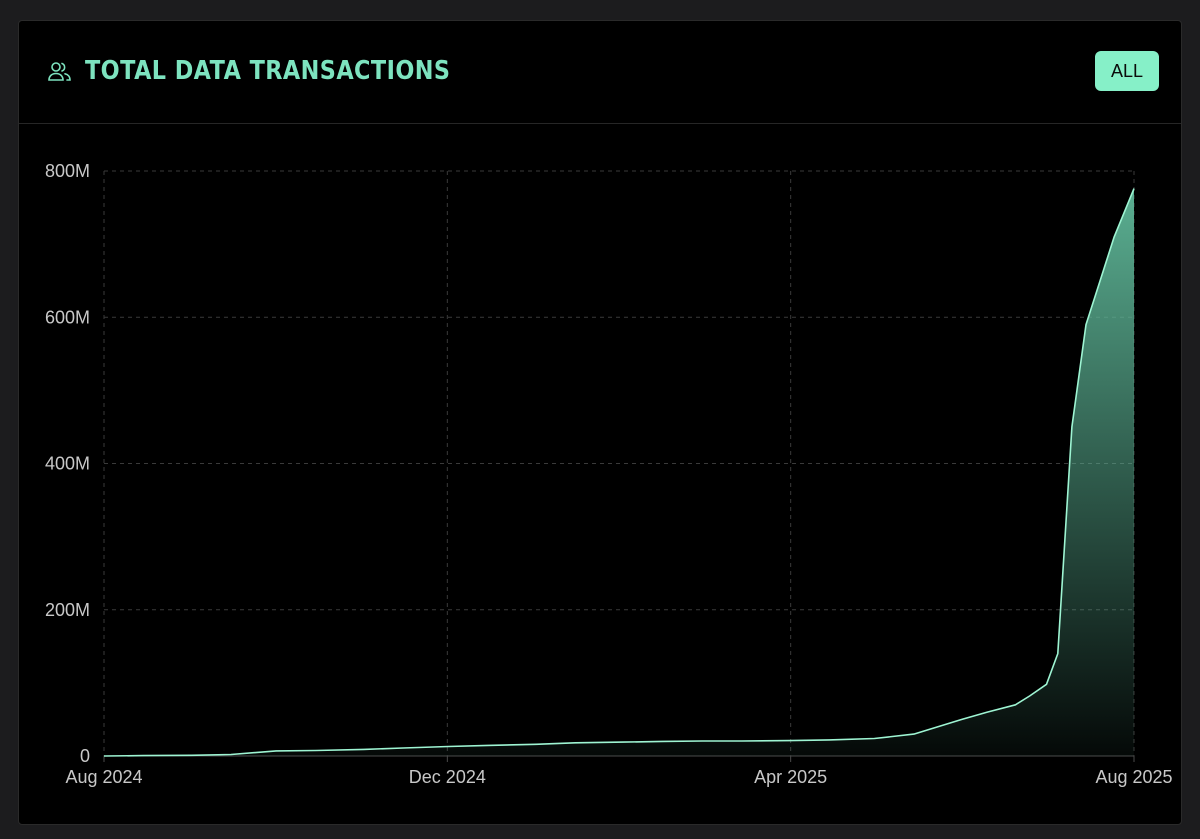 This screenshot has height=839, width=1200. What do you see at coordinates (67, 317) in the screenshot?
I see `y-tick-label: 600M` at bounding box center [67, 317].